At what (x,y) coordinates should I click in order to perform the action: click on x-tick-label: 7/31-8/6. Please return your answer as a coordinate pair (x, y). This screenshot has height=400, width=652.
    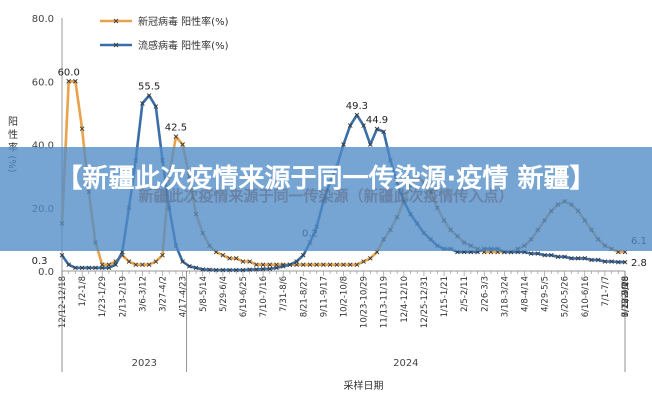
    Looking at the image, I should click on (284, 294).